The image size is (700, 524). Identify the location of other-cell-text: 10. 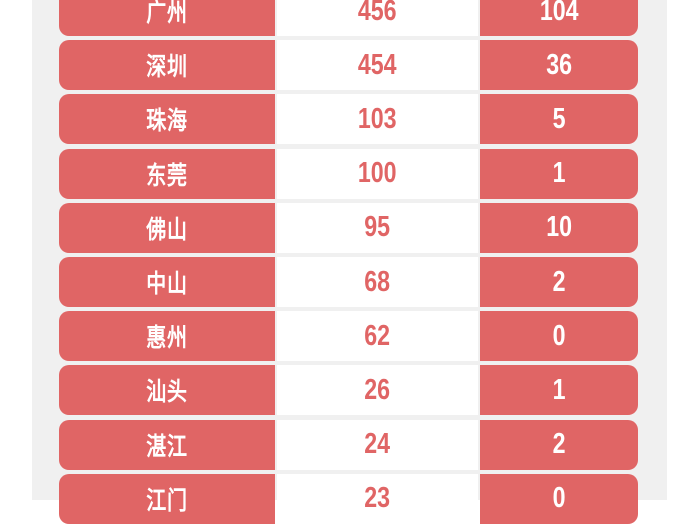
(559, 227).